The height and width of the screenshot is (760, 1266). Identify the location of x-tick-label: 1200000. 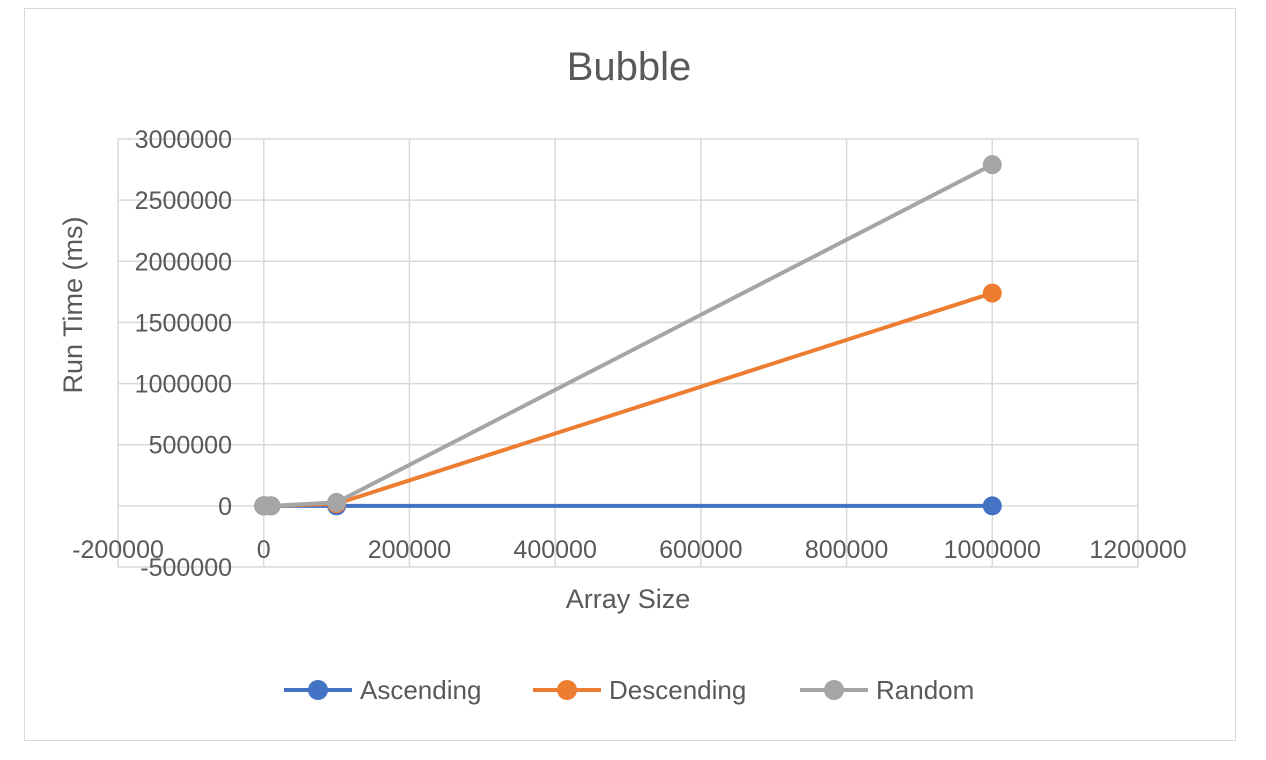
(1137, 550).